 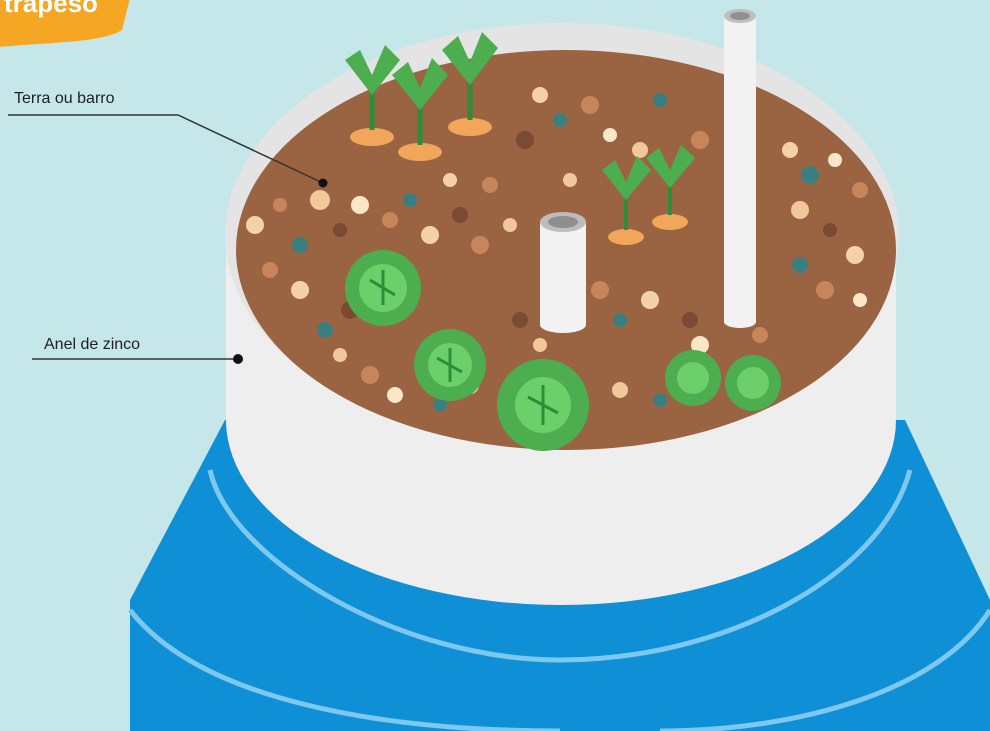 What do you see at coordinates (563, 272) in the screenshot?
I see `short-pipe` at bounding box center [563, 272].